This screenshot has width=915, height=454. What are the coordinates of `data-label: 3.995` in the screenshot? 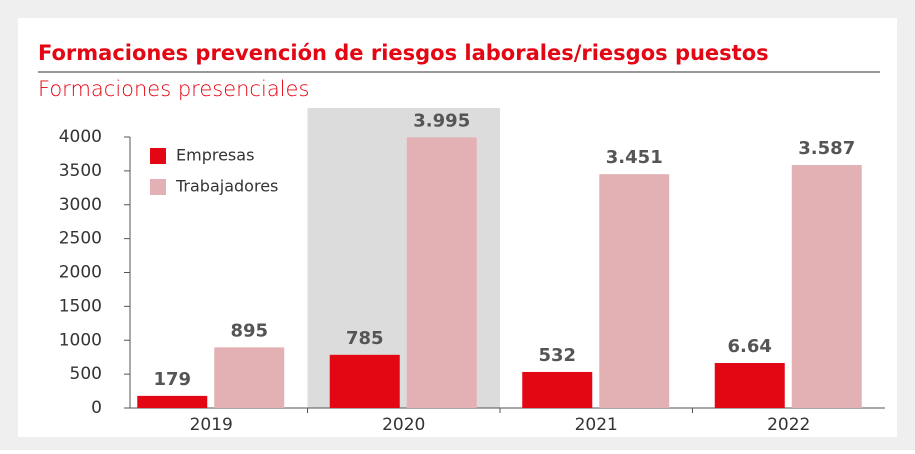 It's located at (441, 120).